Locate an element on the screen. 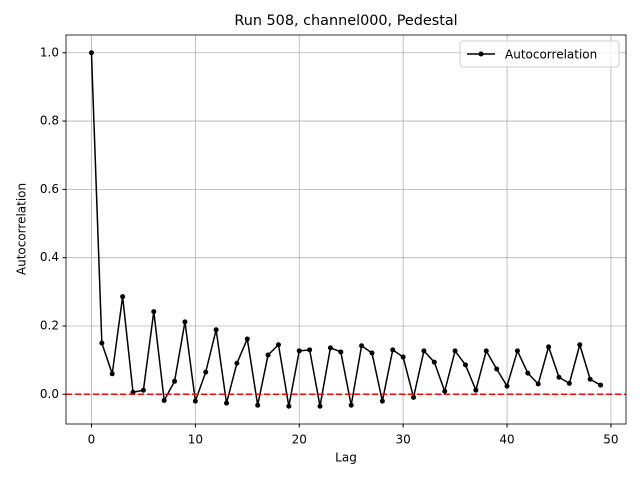 Image resolution: width=640 pixels, height=480 pixels. legend-label: Autocorrelation is located at coordinates (551, 55).